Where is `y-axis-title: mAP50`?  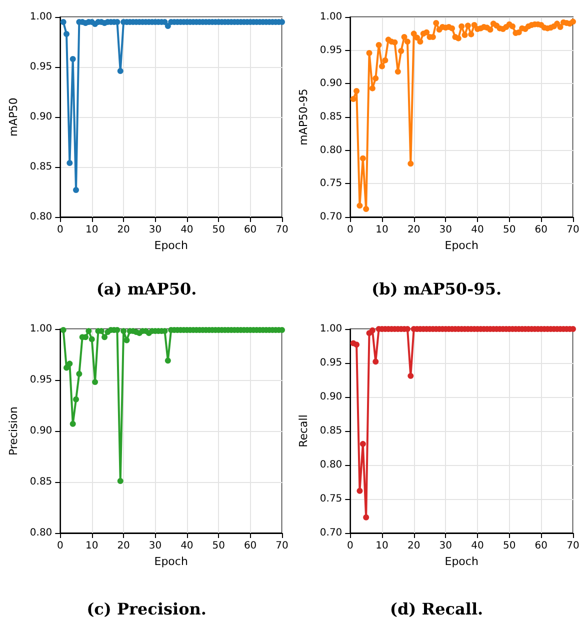
y-axis-title: mAP50 is located at coordinates (13, 117).